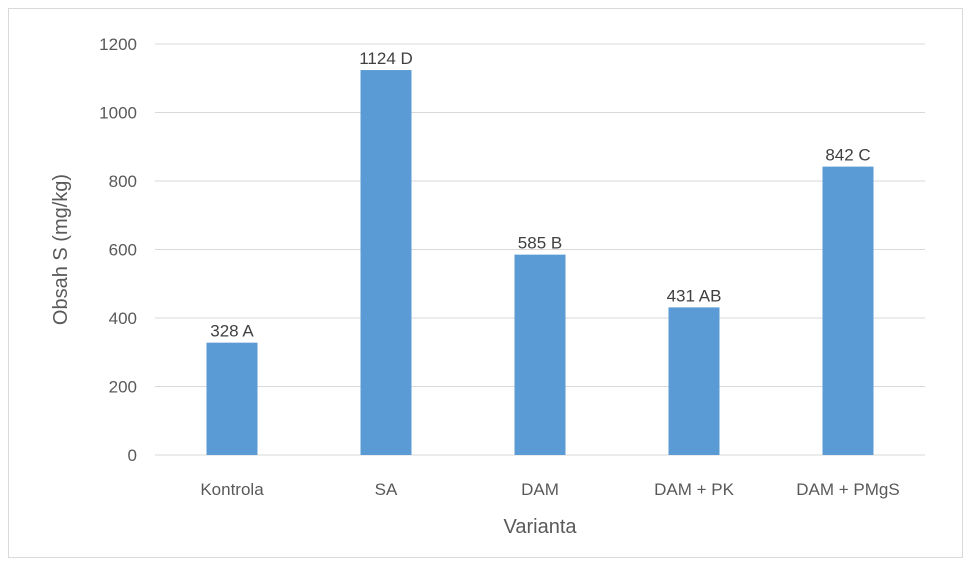 The height and width of the screenshot is (566, 971). Describe the element at coordinates (123, 318) in the screenshot. I see `y-tick-label: 400` at that location.